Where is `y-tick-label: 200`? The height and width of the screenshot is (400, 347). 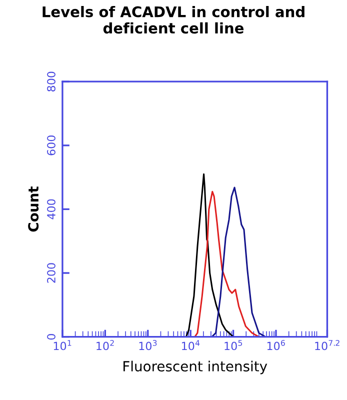
y-tick-label: 200 is located at coordinates (51, 273).